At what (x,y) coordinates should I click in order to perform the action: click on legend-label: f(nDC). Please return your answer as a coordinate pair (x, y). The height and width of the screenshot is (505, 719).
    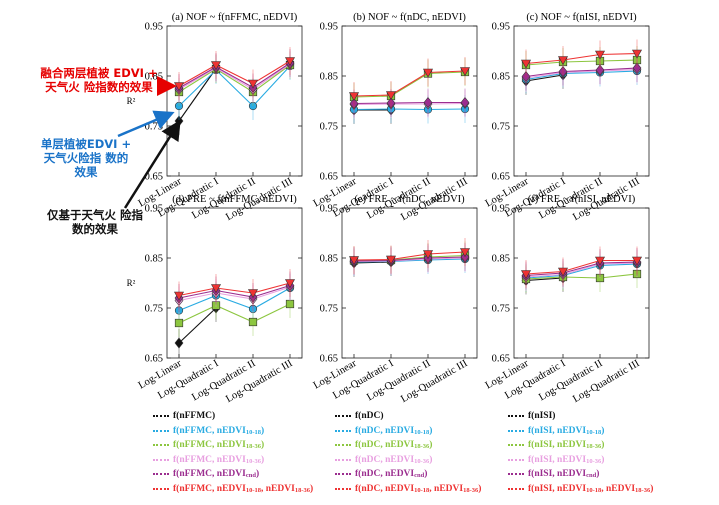
    Looking at the image, I should click on (369, 416).